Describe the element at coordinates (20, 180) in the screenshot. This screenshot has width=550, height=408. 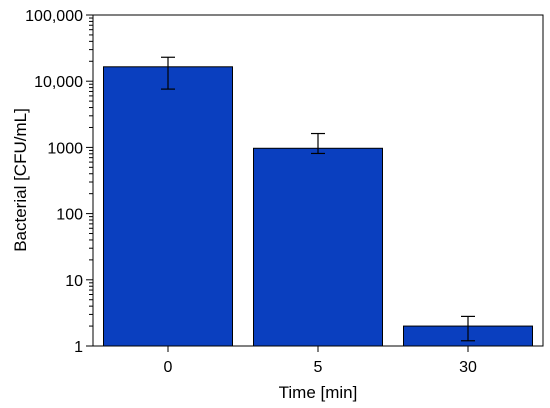
I see `y-axis-title: Bacterial [CFU/mL]` at that location.